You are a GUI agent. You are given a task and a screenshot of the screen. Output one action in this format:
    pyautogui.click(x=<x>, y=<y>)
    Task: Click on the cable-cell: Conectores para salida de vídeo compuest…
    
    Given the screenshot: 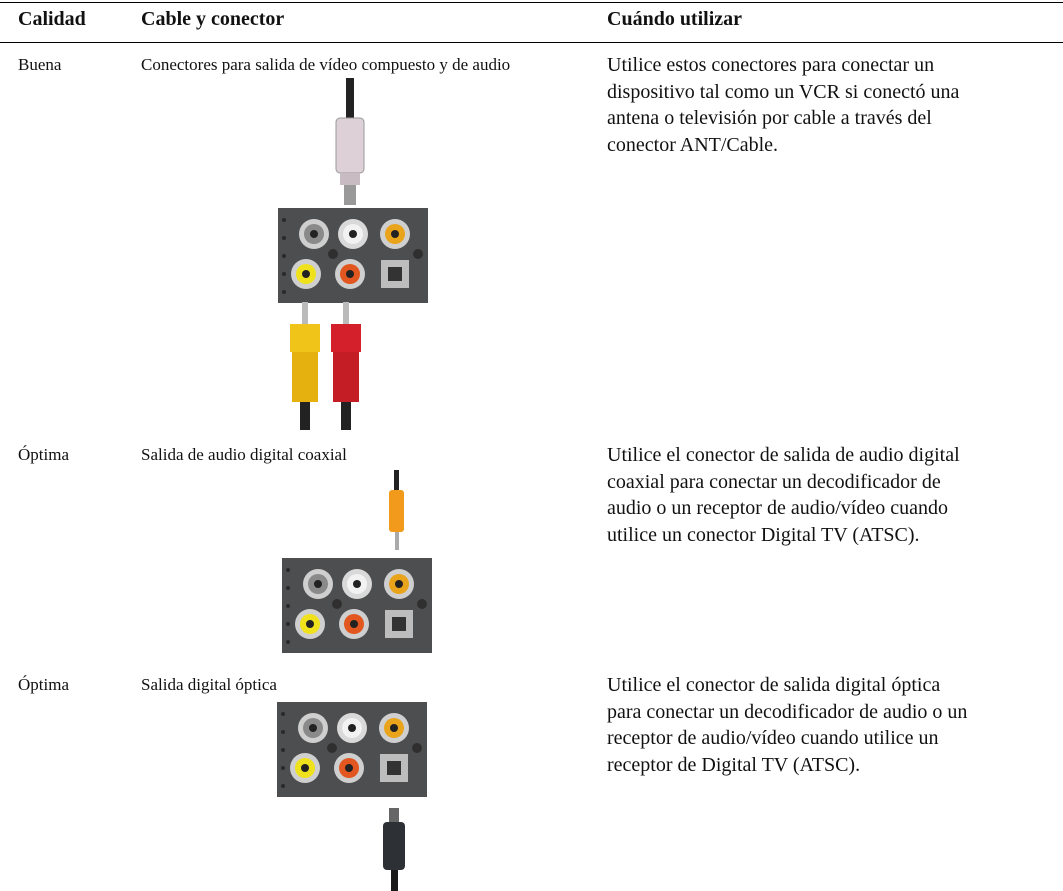 What is the action you would take?
    pyautogui.click(x=326, y=64)
    